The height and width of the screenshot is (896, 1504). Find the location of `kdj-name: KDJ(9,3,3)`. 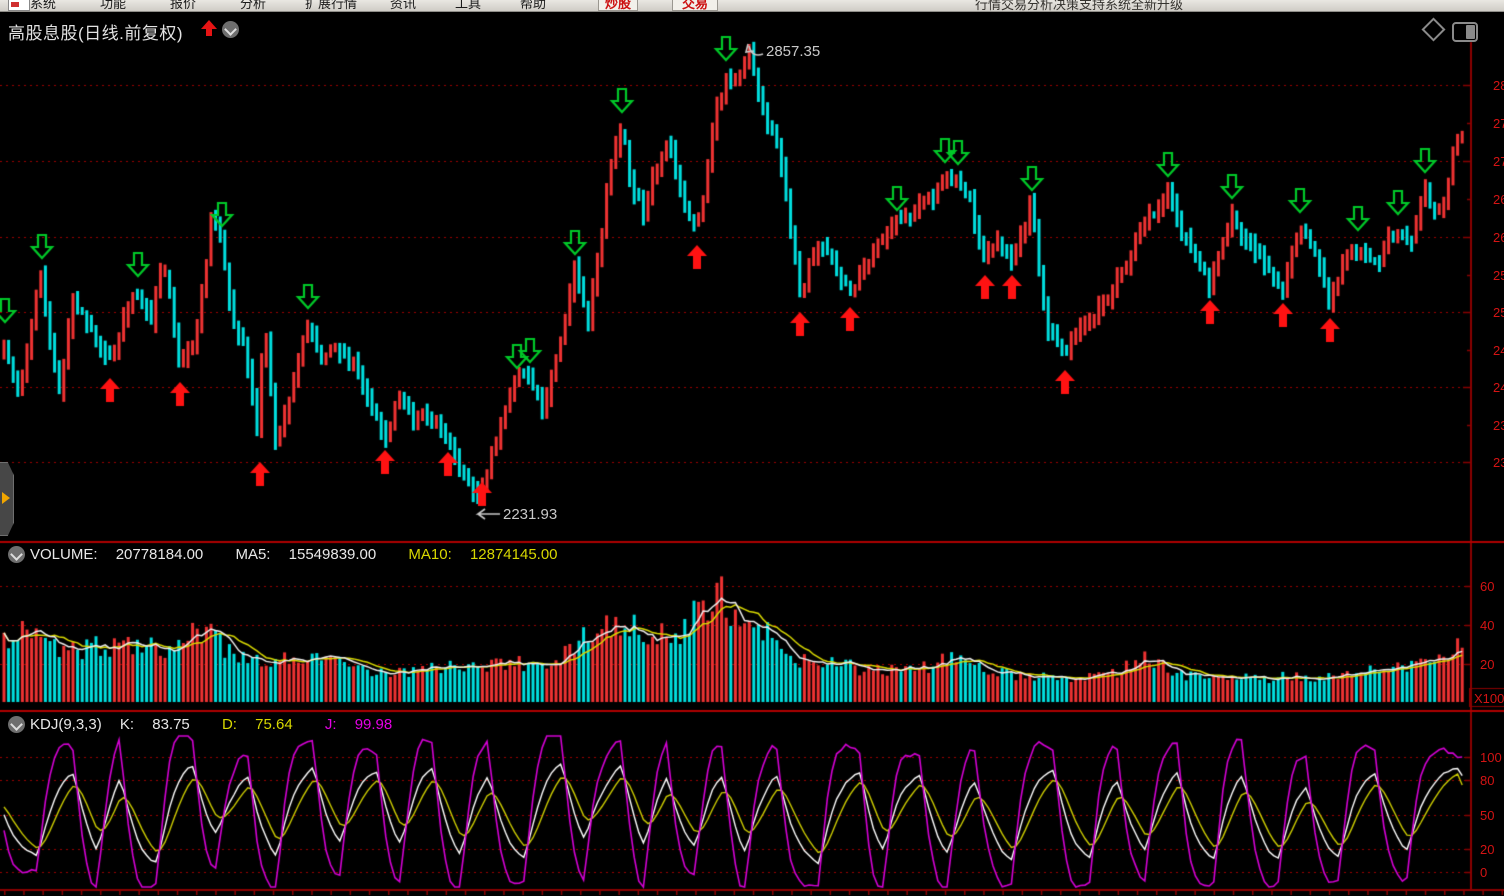

kdj-name: KDJ(9,3,3) is located at coordinates (66, 724).